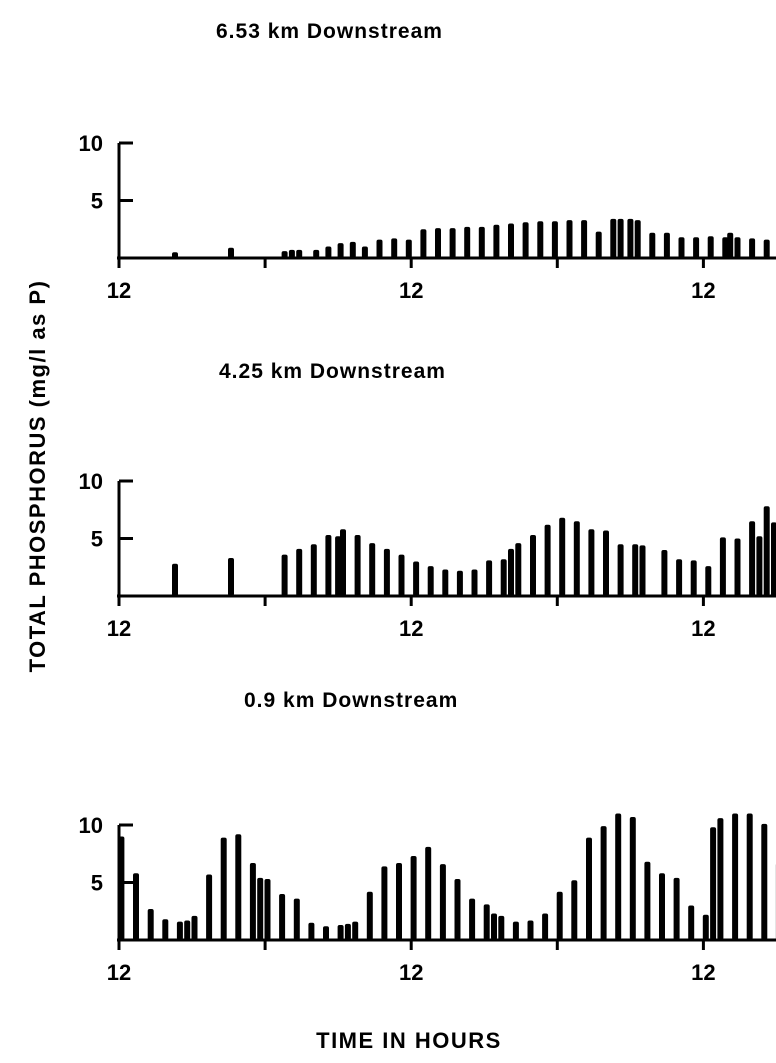  What do you see at coordinates (91, 481) in the screenshot?
I see `y-tick-label: 10` at bounding box center [91, 481].